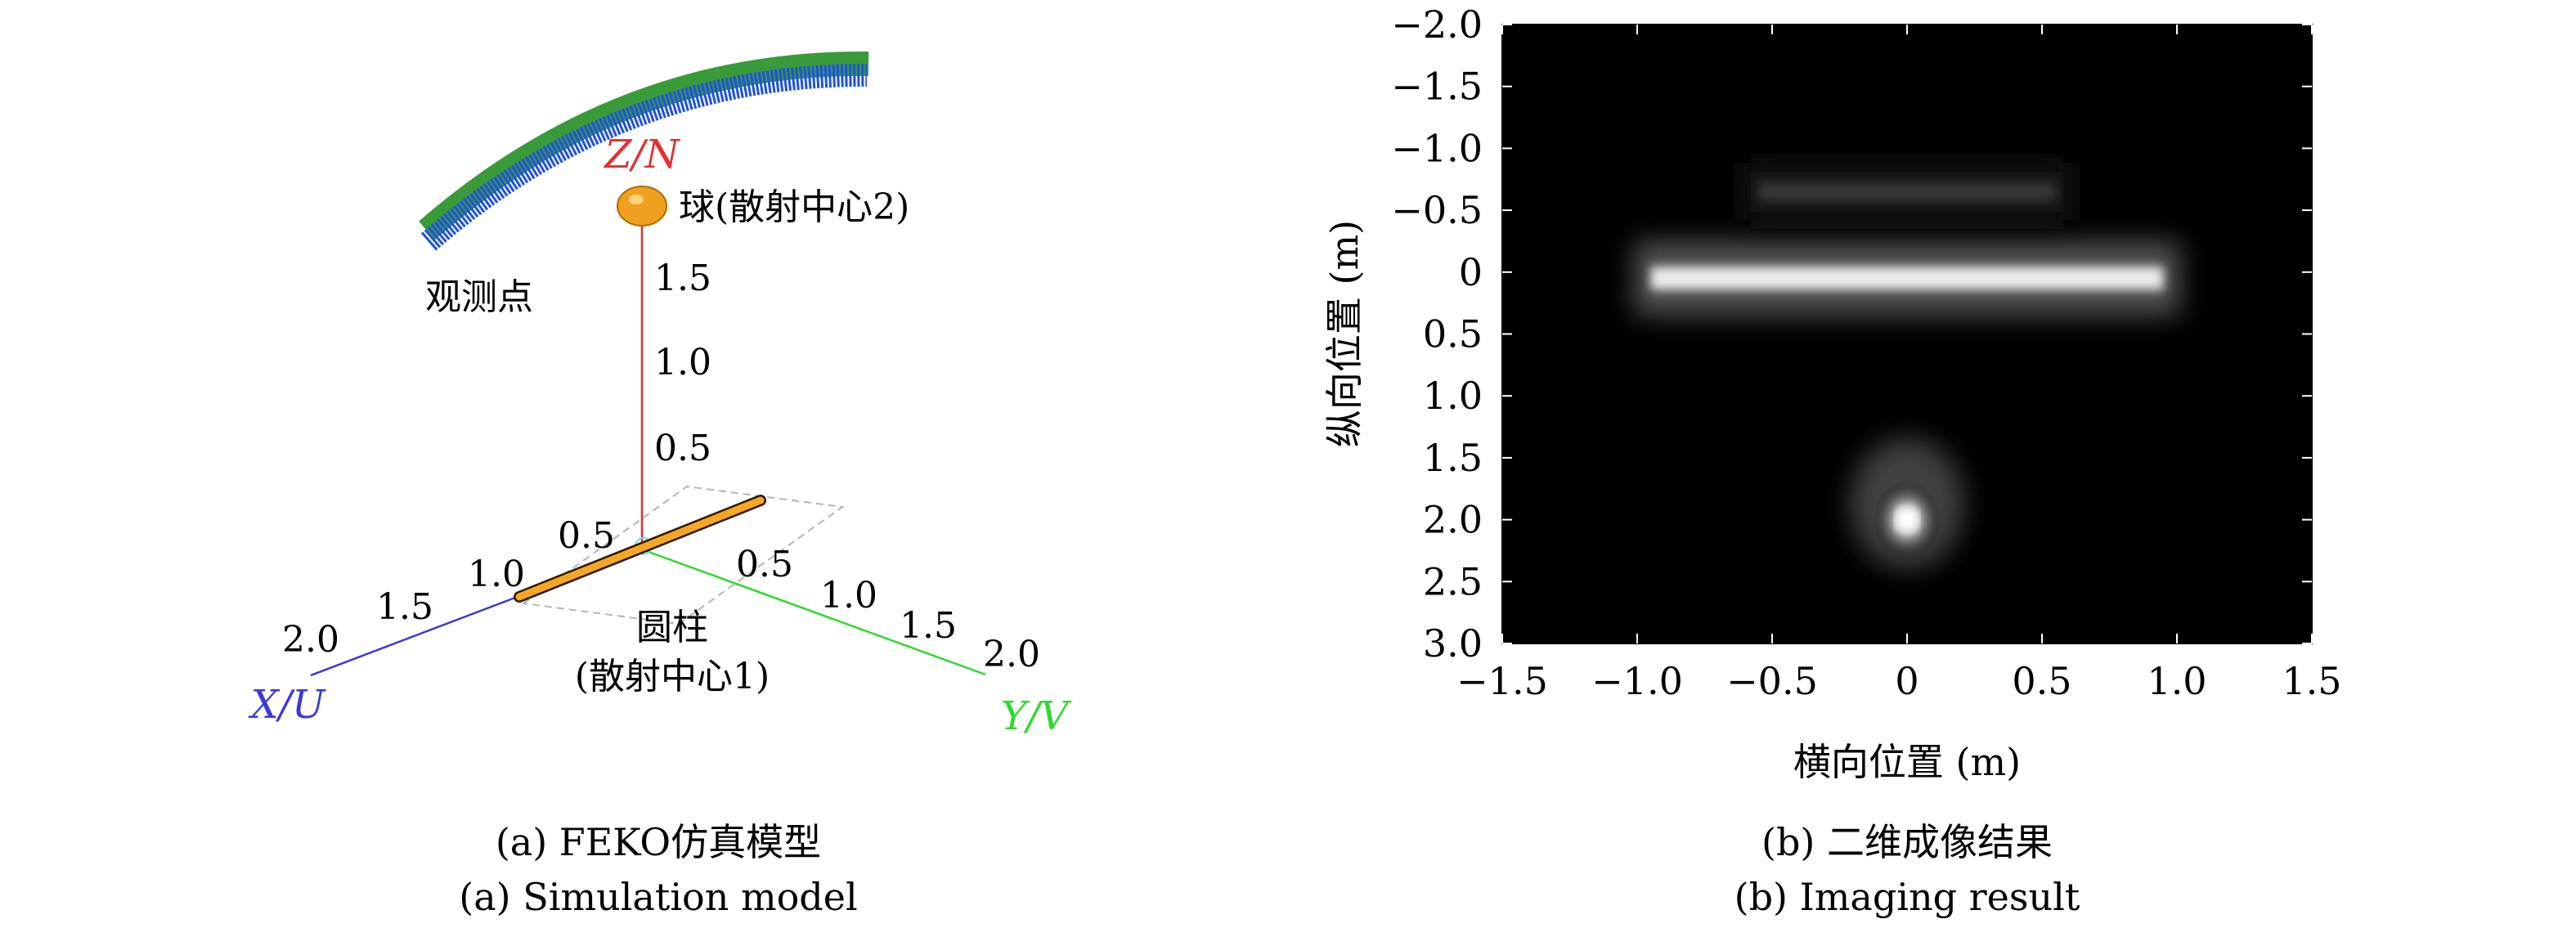 This screenshot has height=928, width=2576. What do you see at coordinates (1907, 897) in the screenshot?
I see `caption-b-english: (b) Imaging result` at bounding box center [1907, 897].